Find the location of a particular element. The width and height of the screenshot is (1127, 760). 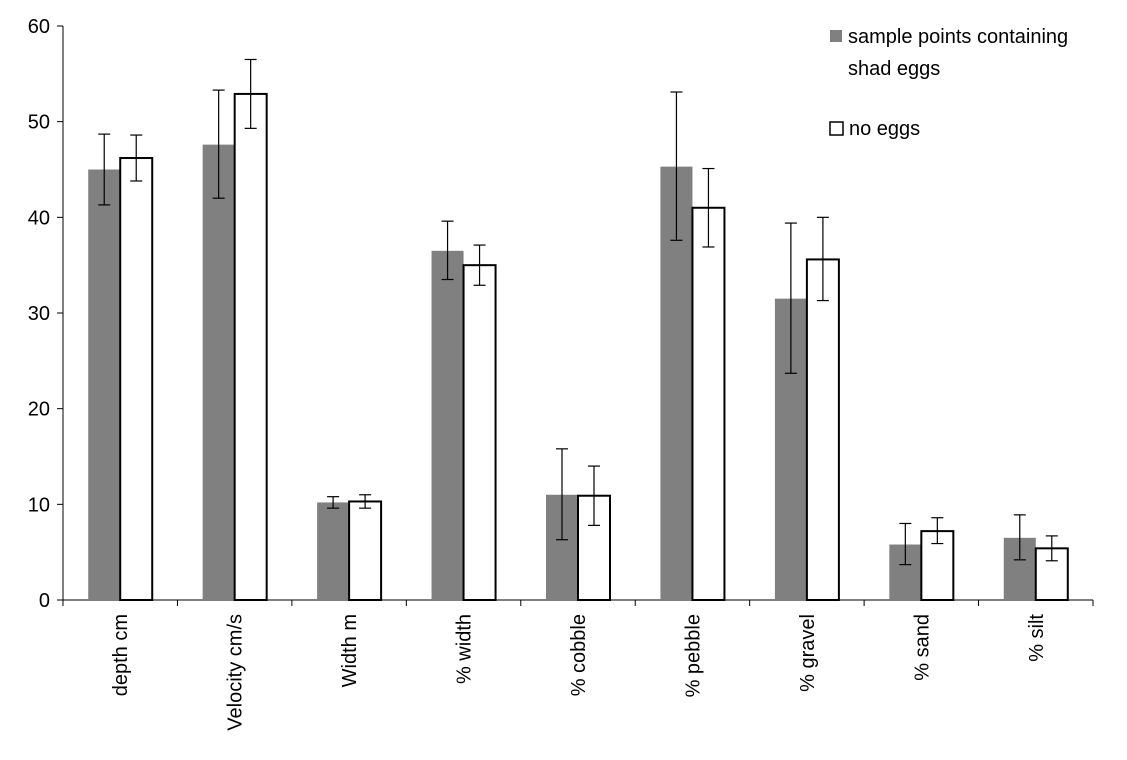

x-category-label: % silt is located at coordinates (1037, 638).